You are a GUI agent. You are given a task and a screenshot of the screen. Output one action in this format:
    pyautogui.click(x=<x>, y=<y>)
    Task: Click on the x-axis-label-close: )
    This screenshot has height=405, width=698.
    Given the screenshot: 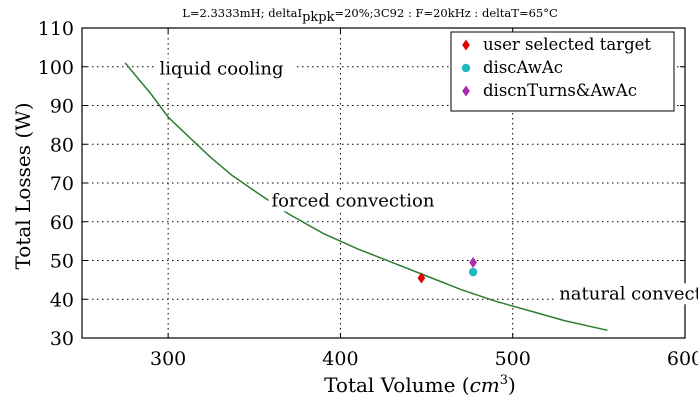 What is the action you would take?
    pyautogui.click(x=512, y=385)
    